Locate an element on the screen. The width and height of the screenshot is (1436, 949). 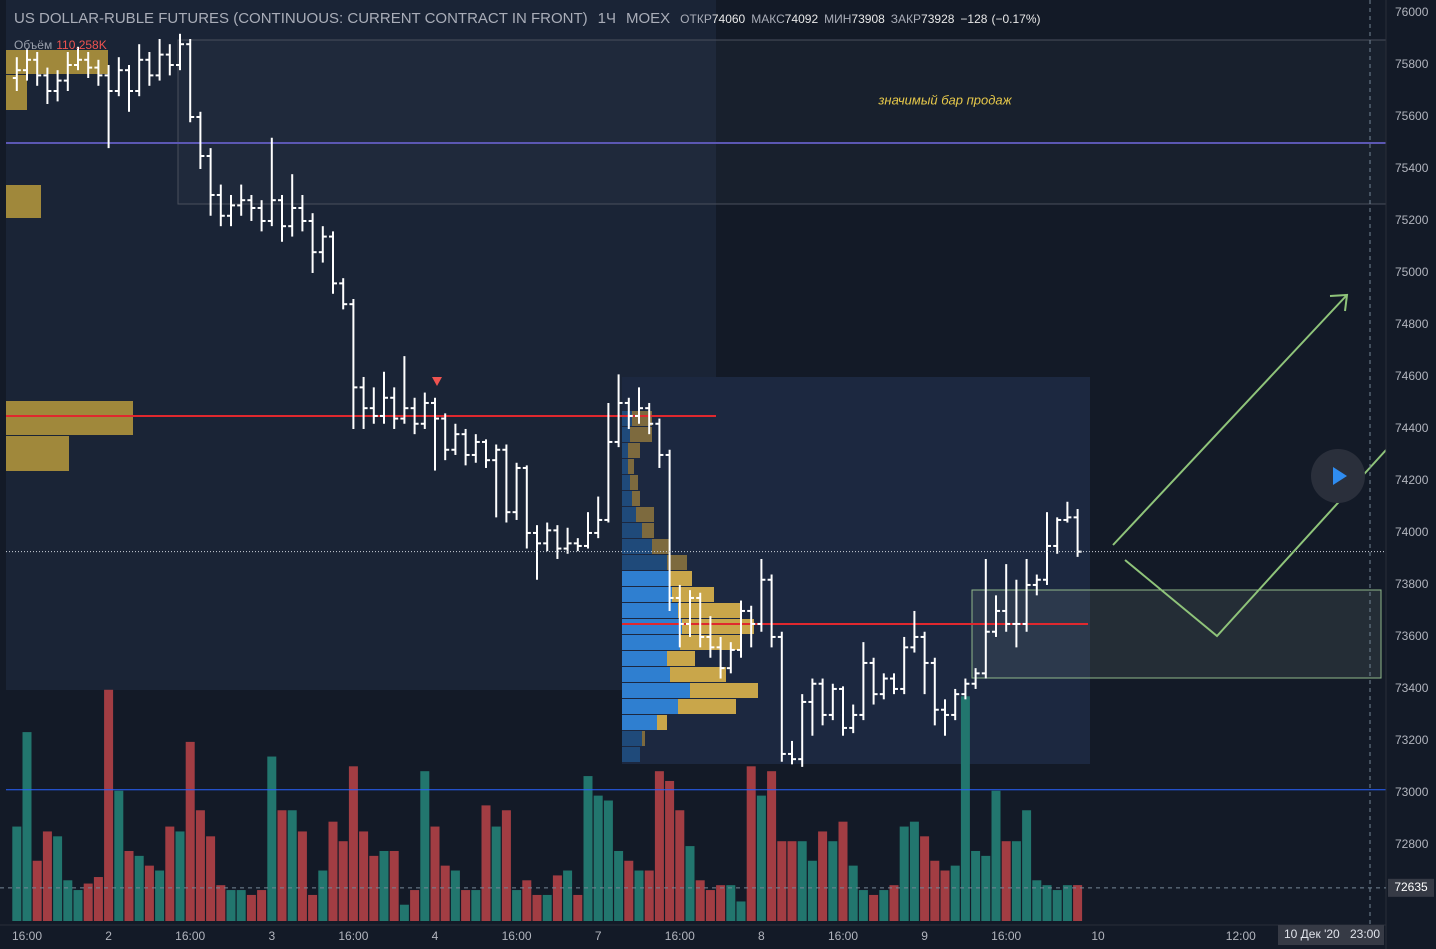
y-tick-label: 73000 is located at coordinates (1412, 792).